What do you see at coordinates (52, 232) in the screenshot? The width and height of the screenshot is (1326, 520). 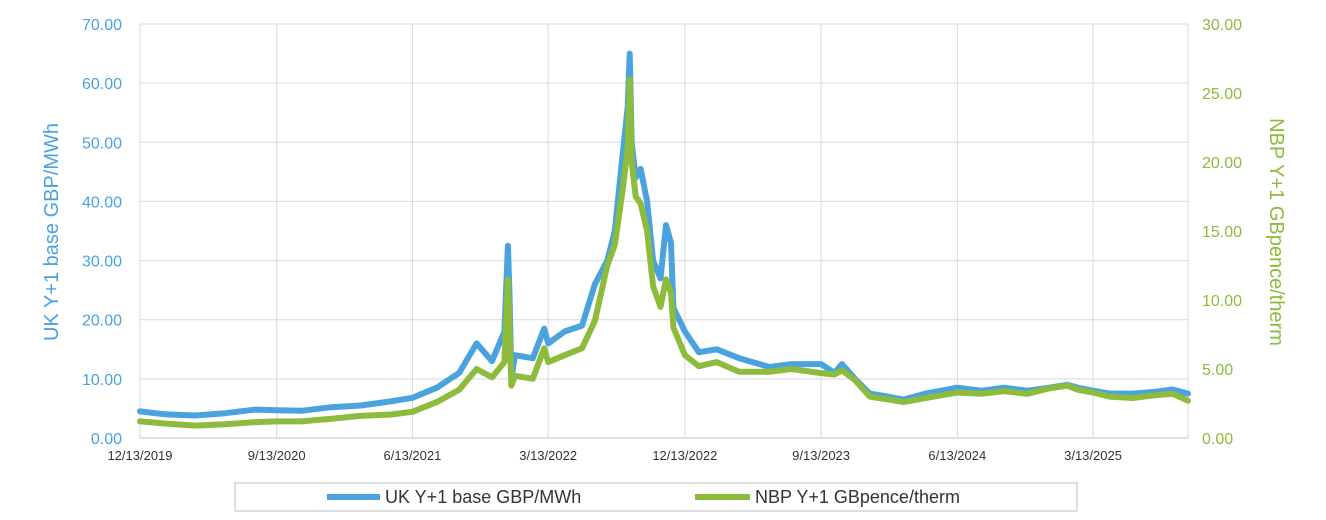 I see `left-axis-title: UK Y+1 base GBP/MWh` at bounding box center [52, 232].